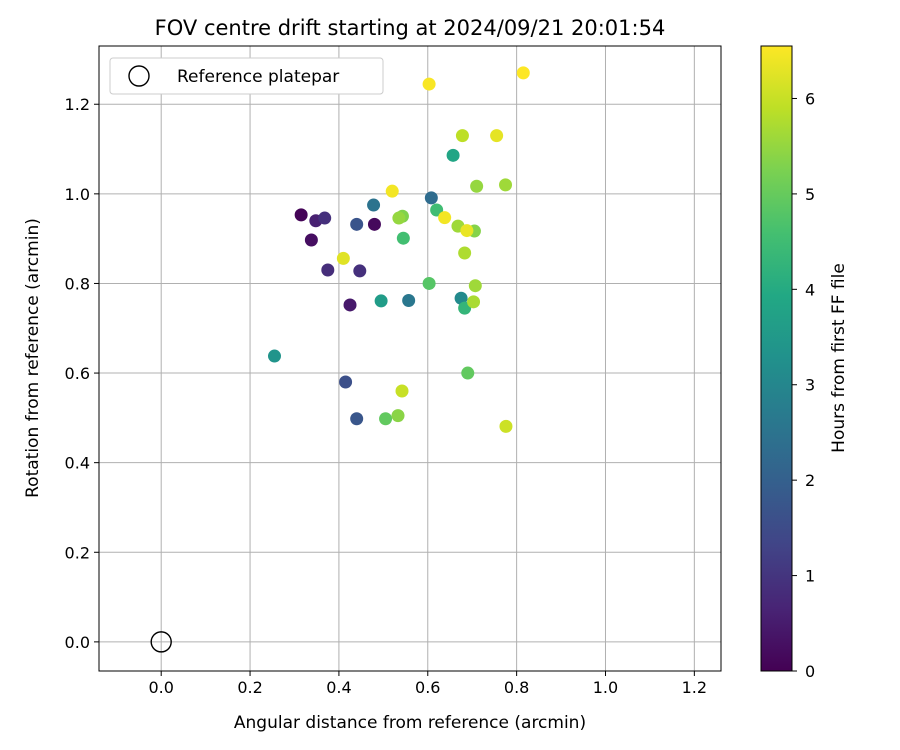 This screenshot has height=750, width=900. I want to click on x-axis-ticks: 0.0 0.2 0.4 0.6 0.8 1.0 1.2, so click(427, 684).